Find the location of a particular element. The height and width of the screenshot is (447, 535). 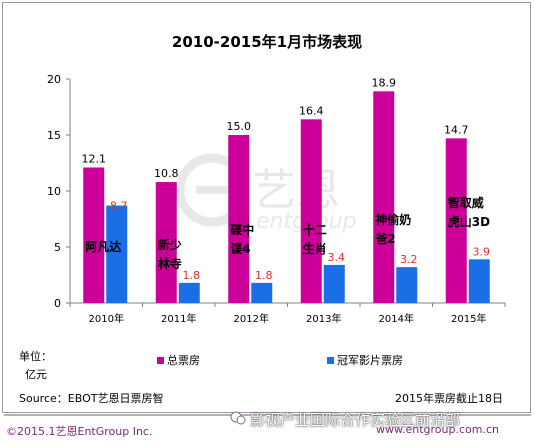

data-label-total: 18.9 is located at coordinates (384, 82).